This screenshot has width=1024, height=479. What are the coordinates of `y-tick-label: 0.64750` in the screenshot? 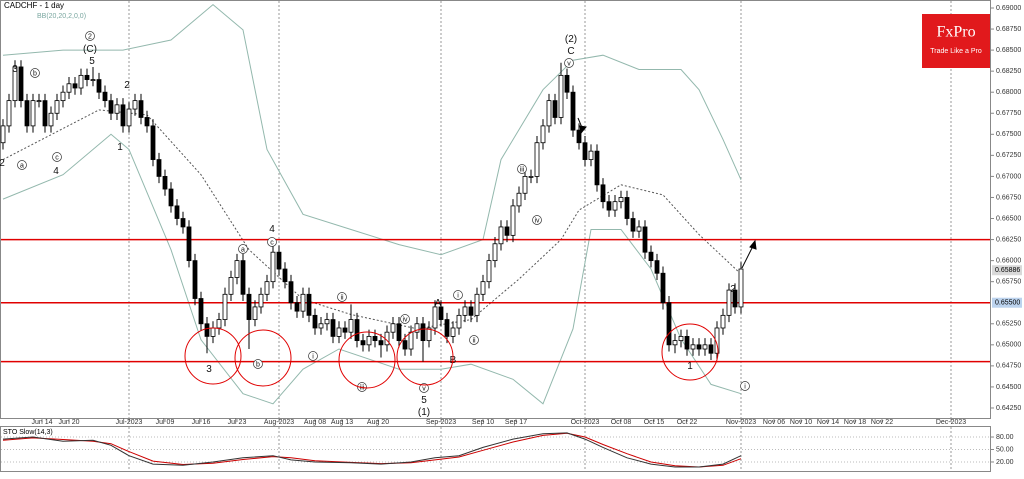 It's located at (1008, 366).